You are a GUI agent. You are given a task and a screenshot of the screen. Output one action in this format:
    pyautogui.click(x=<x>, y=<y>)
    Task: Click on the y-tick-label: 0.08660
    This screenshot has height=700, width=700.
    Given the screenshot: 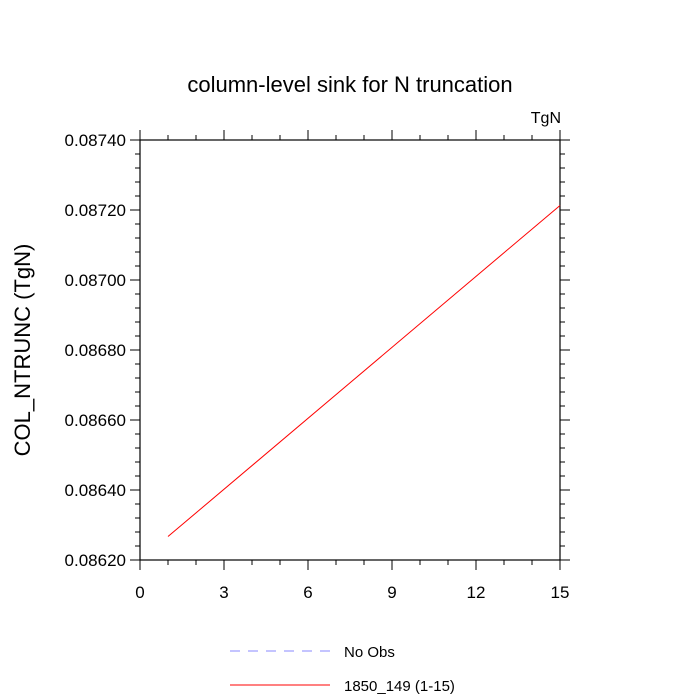 What is the action you would take?
    pyautogui.click(x=95, y=420)
    